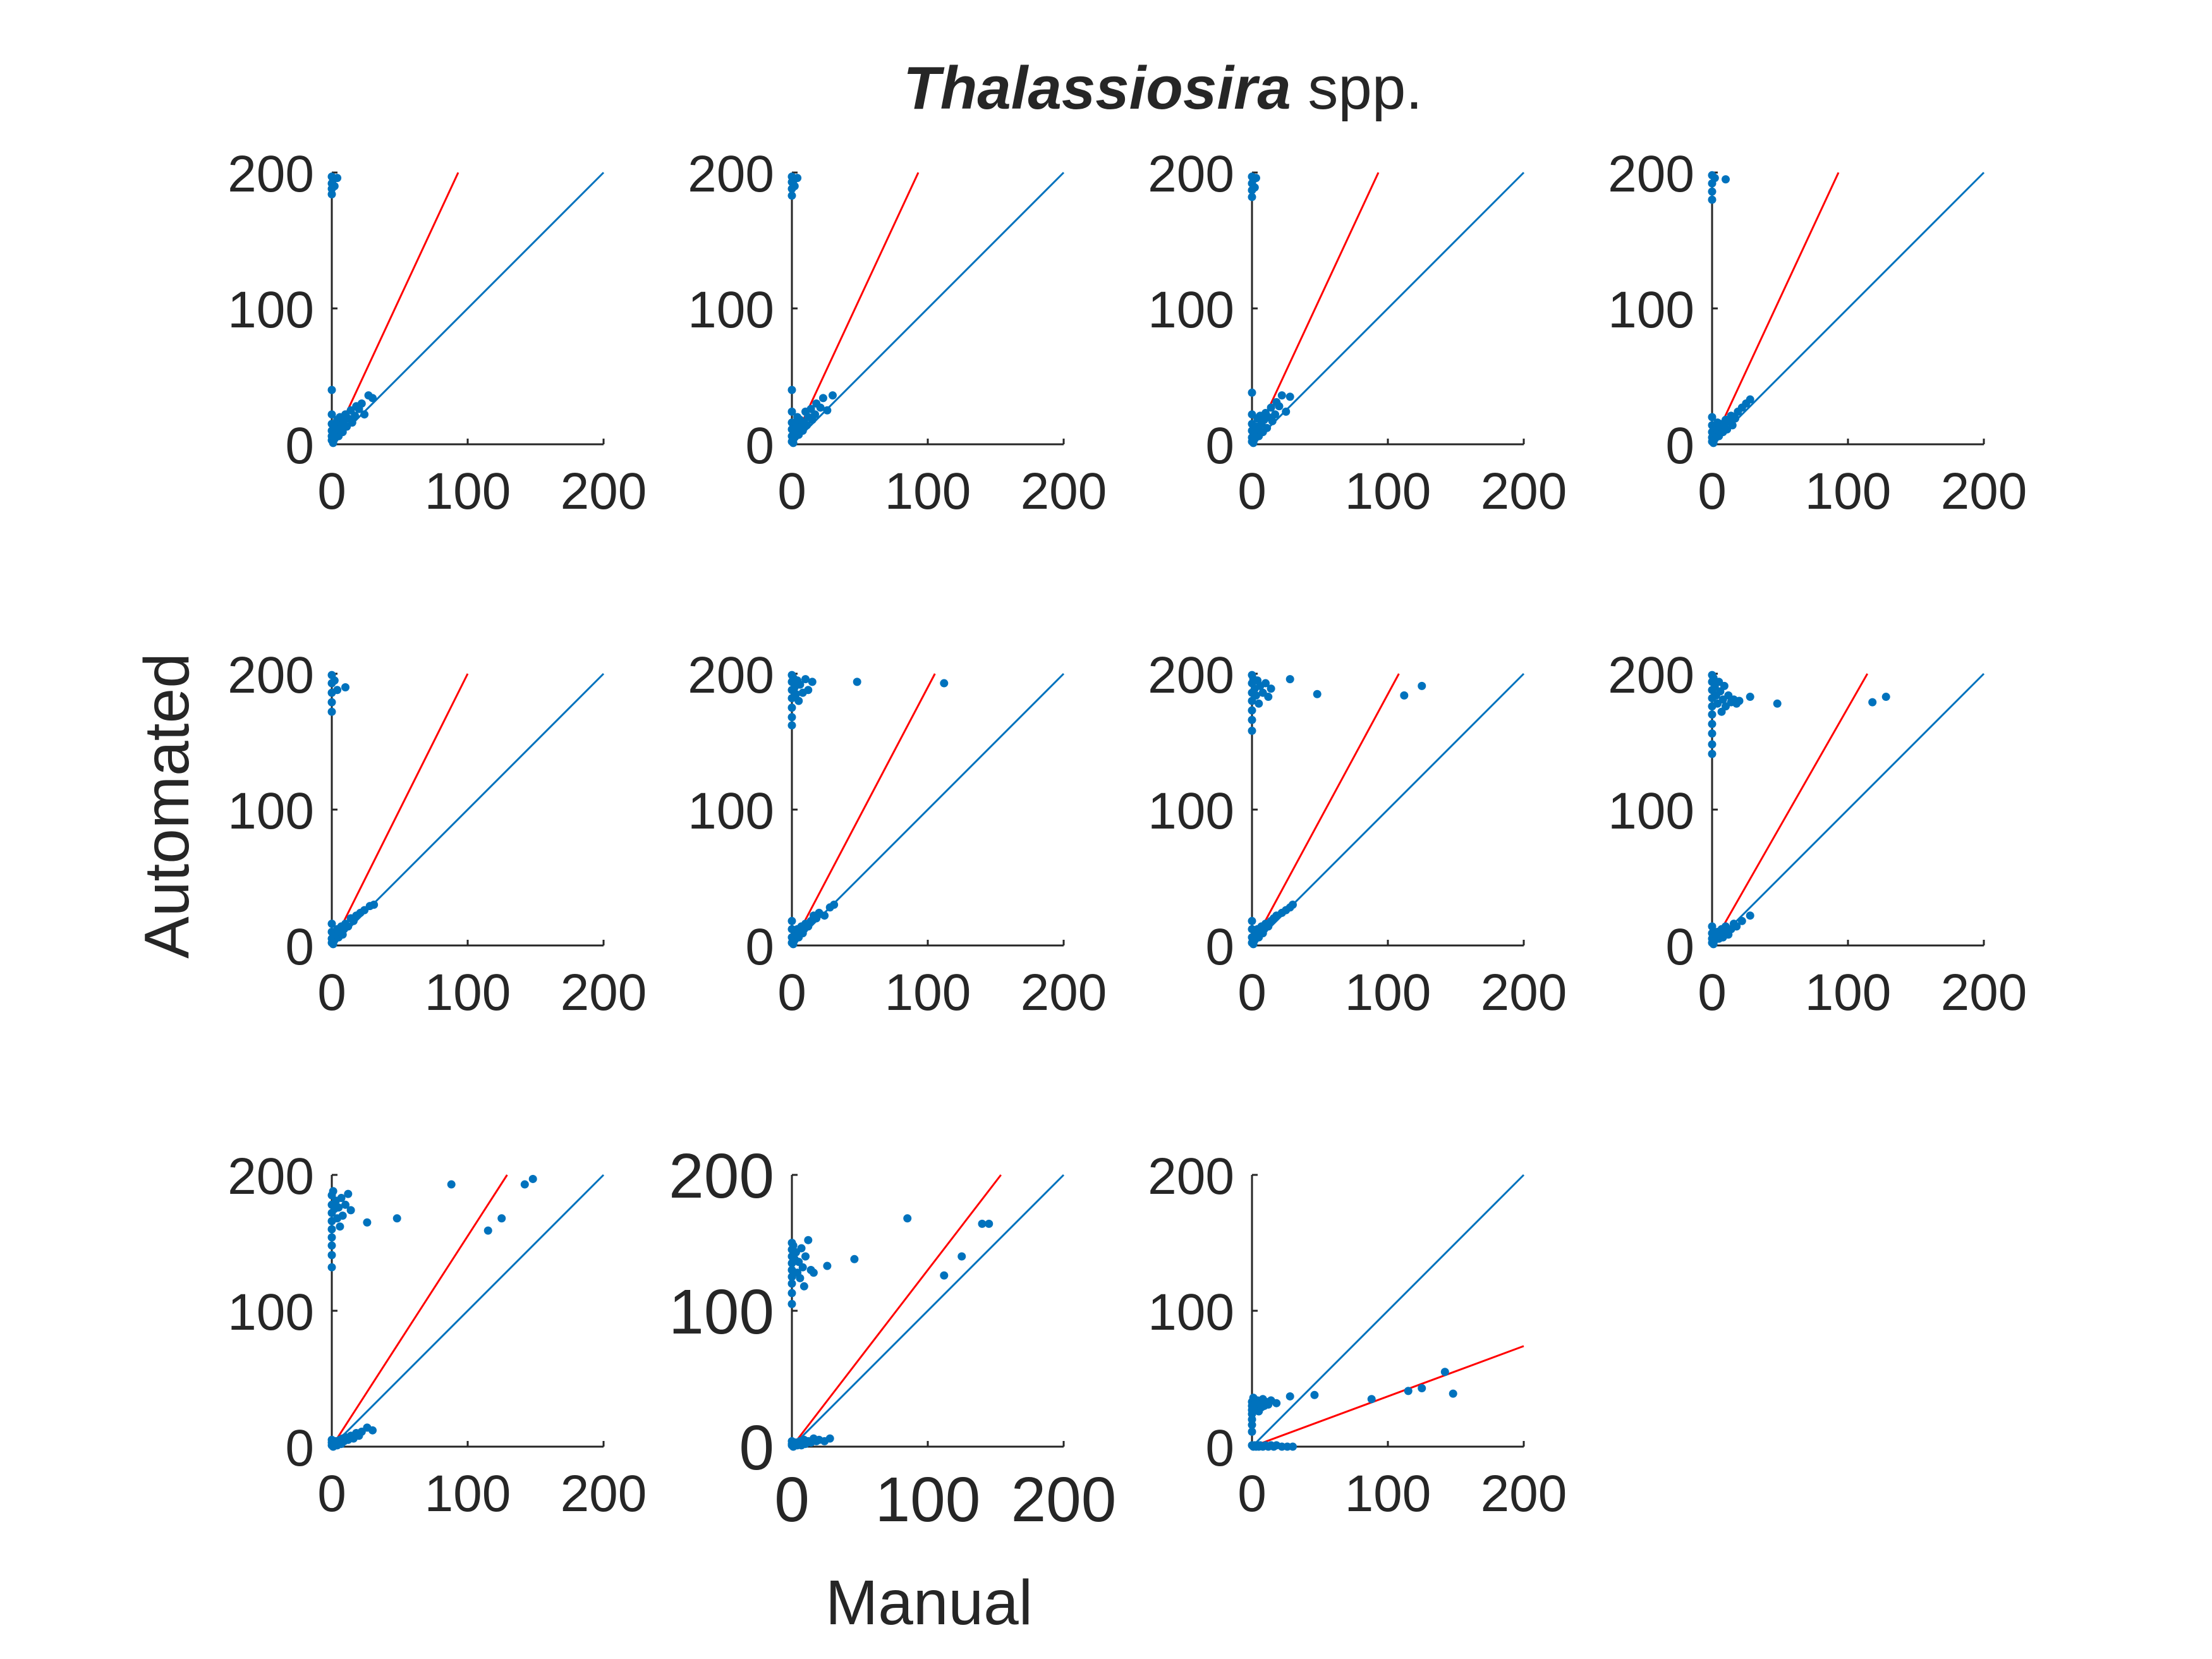 The width and height of the screenshot is (2212, 1659). What do you see at coordinates (395, 308) in the screenshot?
I see `fit-line` at bounding box center [395, 308].